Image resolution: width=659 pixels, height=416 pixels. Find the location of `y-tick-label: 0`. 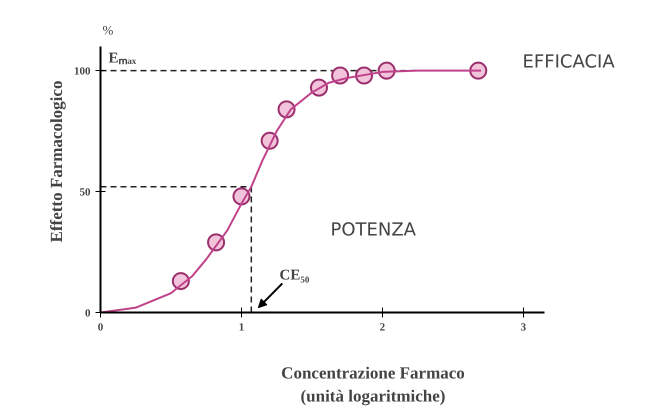

y-tick-label: 0 is located at coordinates (88, 314).